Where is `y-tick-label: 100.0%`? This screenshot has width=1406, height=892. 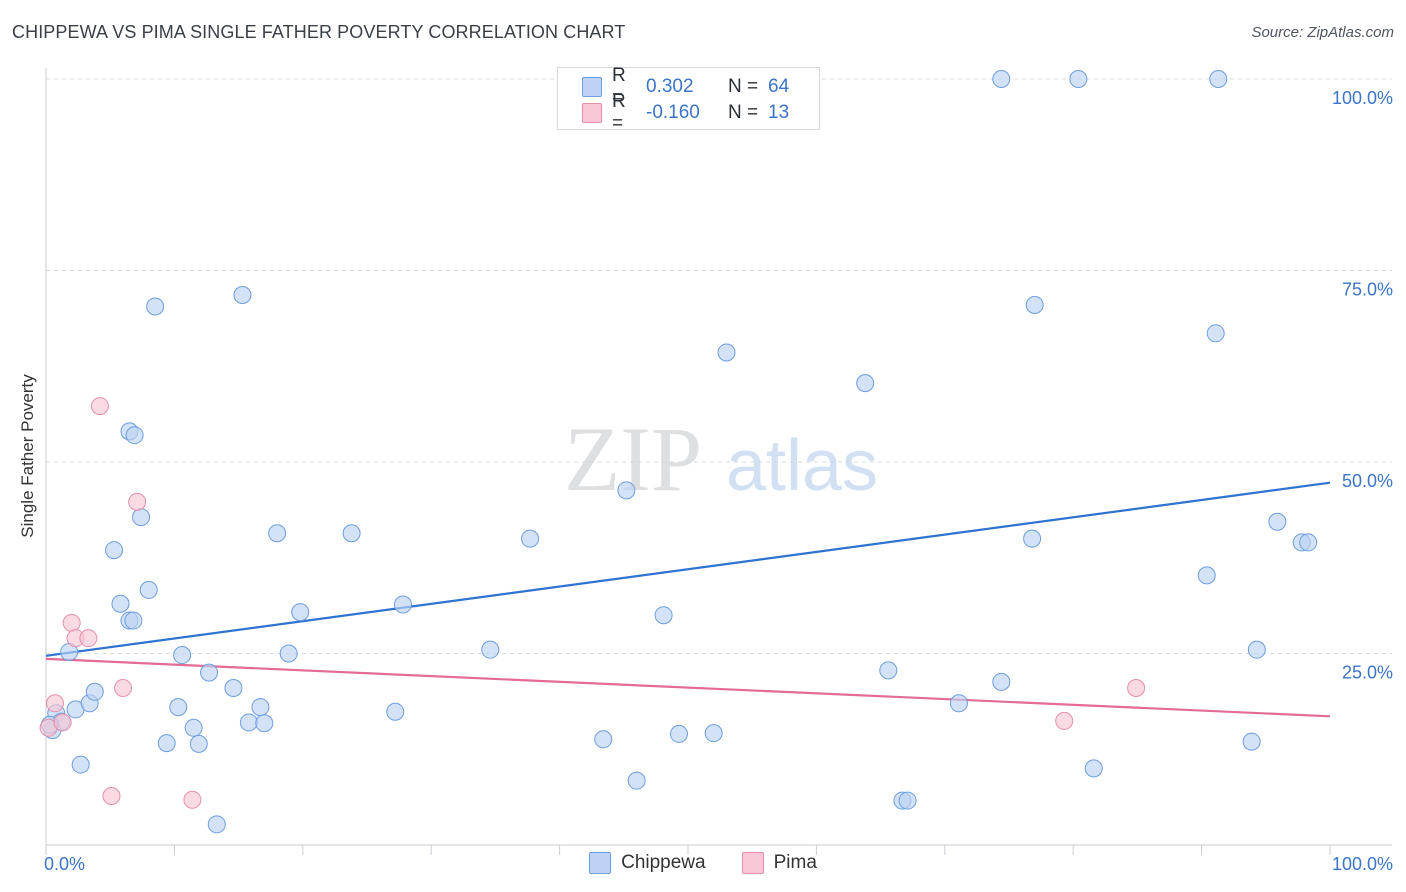
y-tick-label: 100.0% is located at coordinates (1362, 98).